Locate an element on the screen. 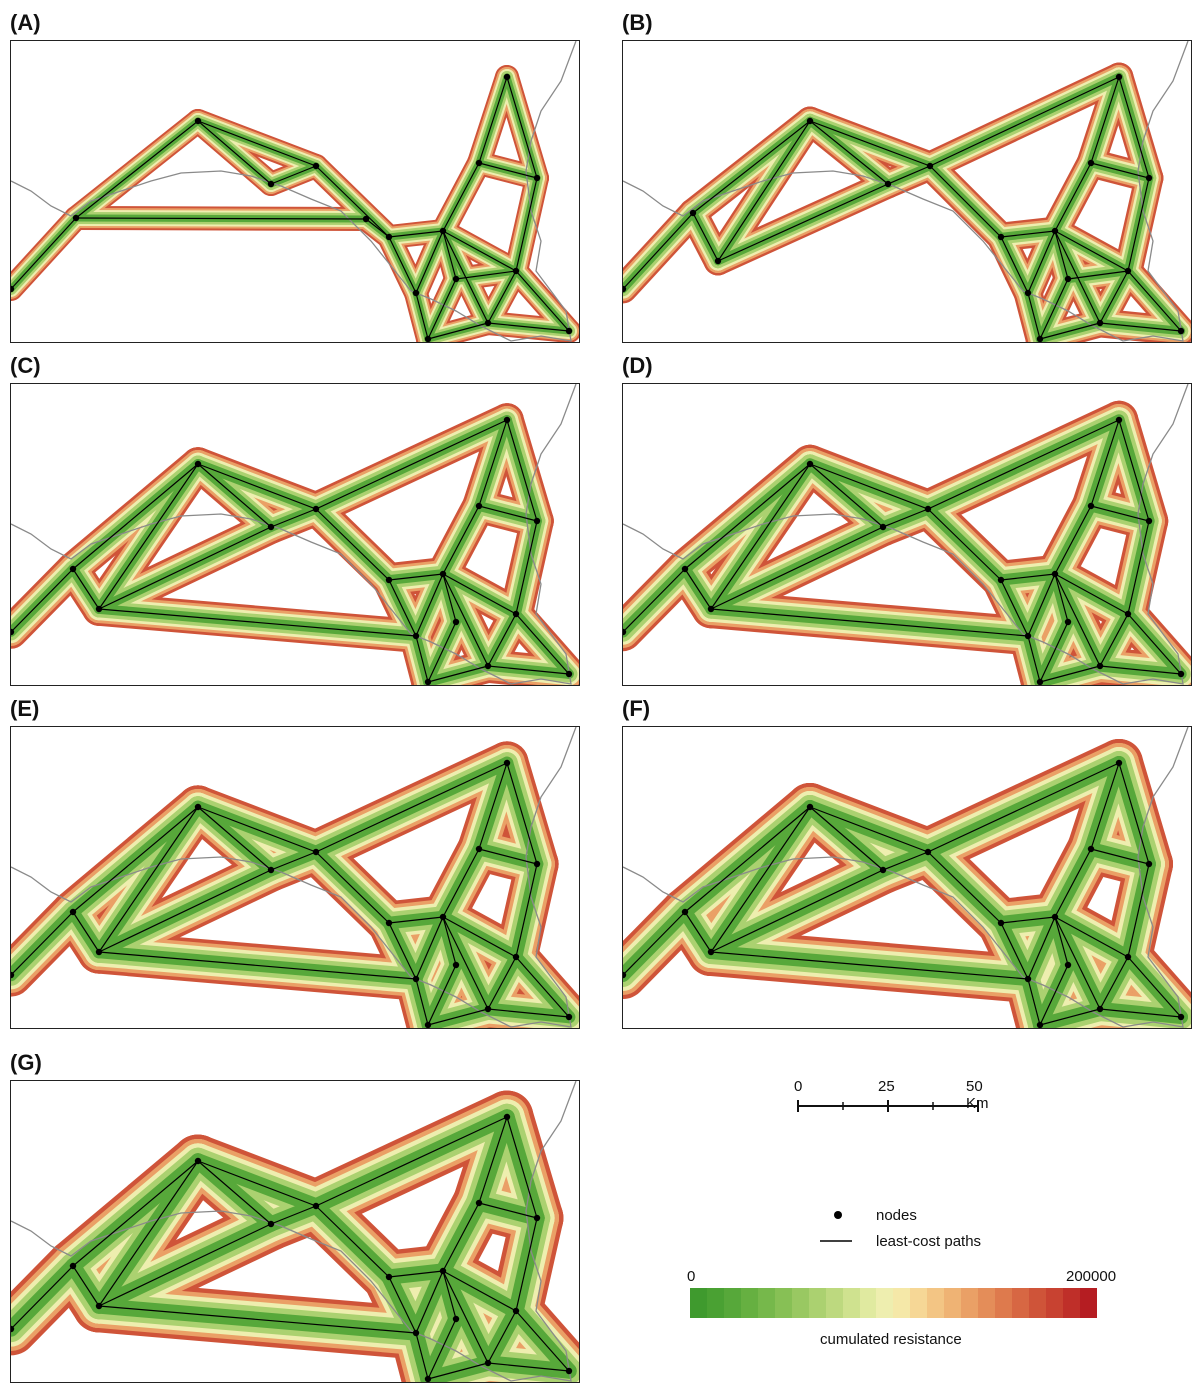 The height and width of the screenshot is (1383, 1197). panel-label-b: (B) is located at coordinates (637, 22).